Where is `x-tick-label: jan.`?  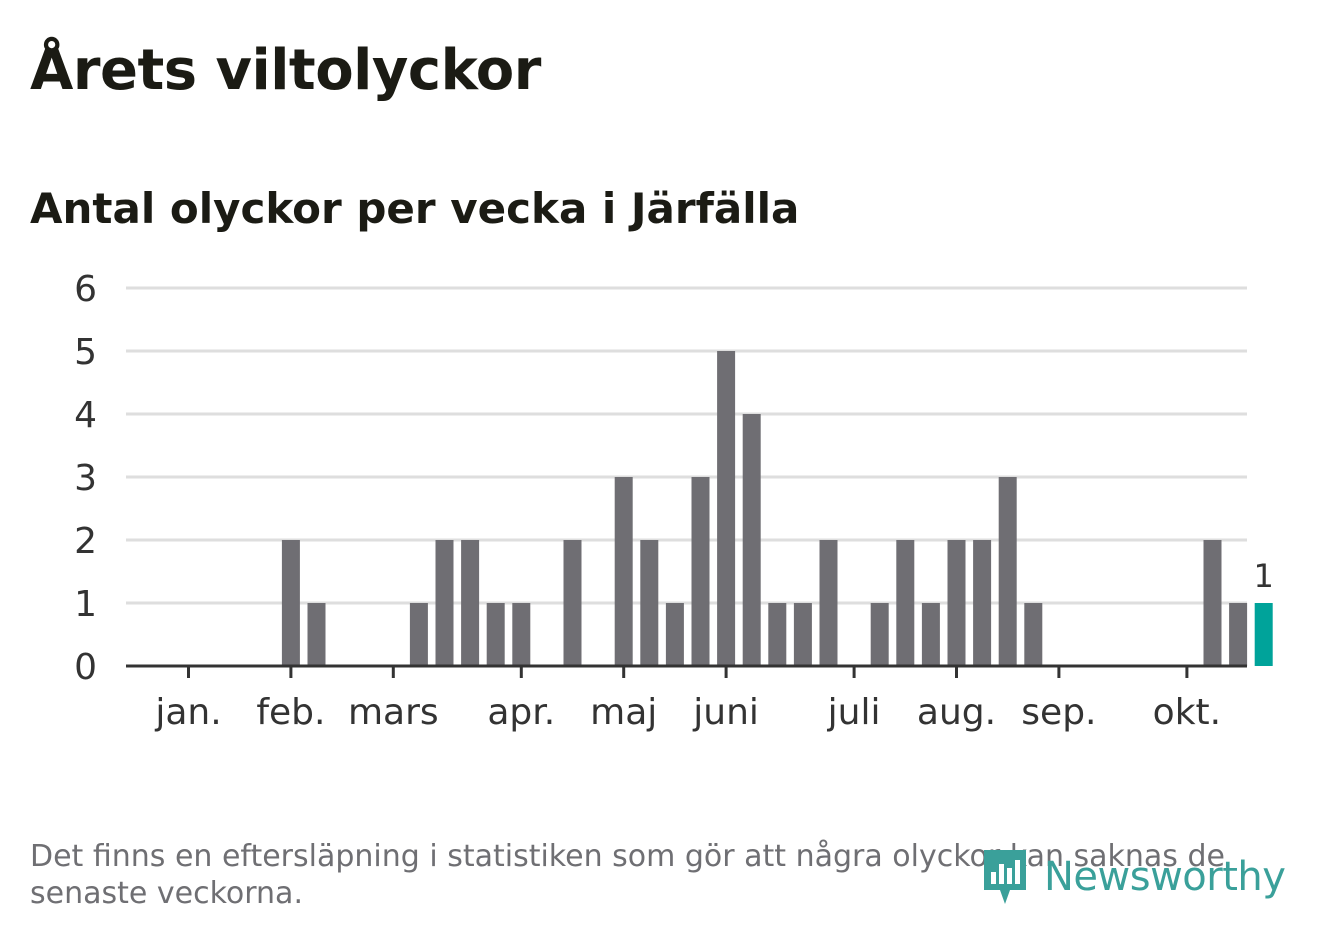 x-tick-label: jan. is located at coordinates (187, 712).